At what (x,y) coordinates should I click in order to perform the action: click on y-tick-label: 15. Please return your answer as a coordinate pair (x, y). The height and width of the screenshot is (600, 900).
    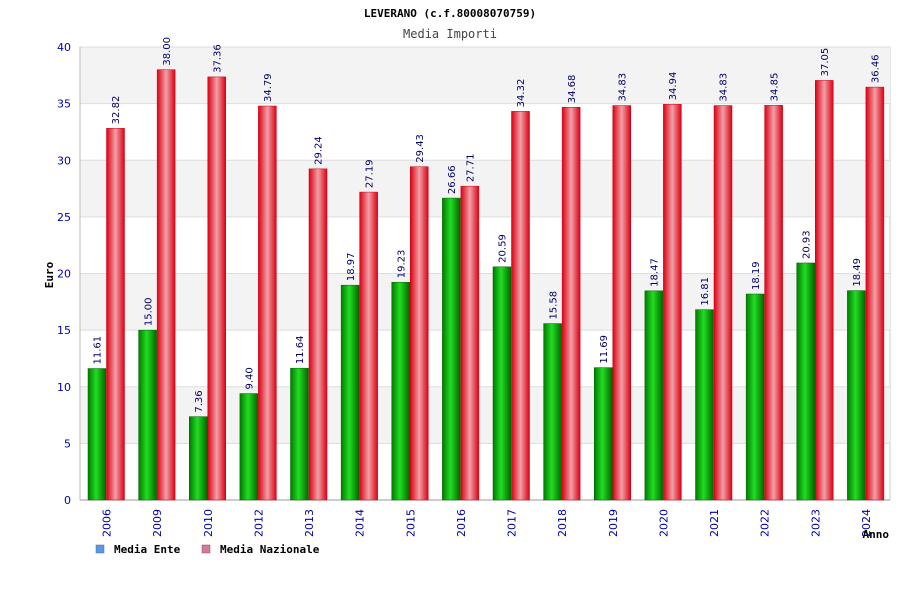
    Looking at the image, I should click on (64, 330).